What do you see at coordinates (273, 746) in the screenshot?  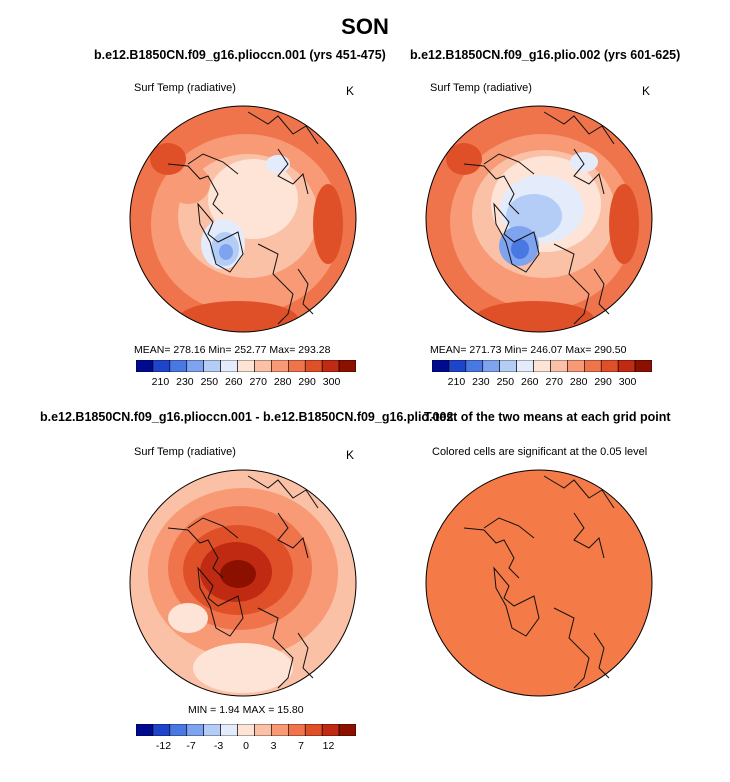 I see `colorbar-tick-label: 3` at bounding box center [273, 746].